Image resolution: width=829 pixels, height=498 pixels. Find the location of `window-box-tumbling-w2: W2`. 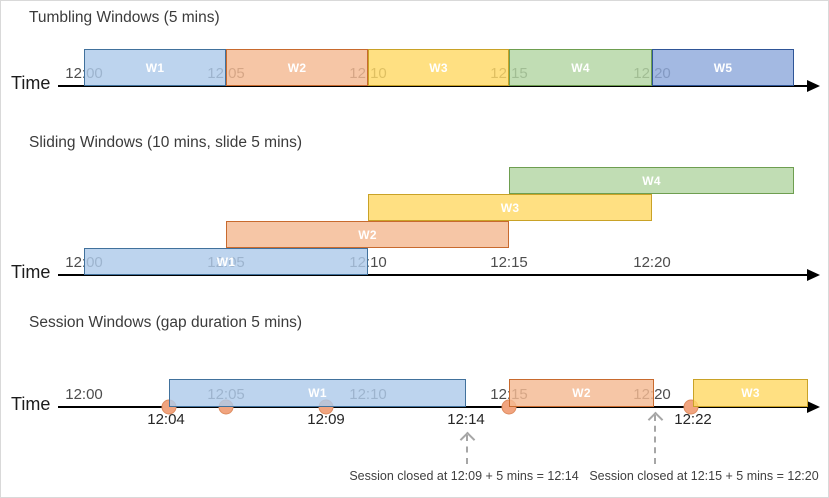

window-box-tumbling-w2: W2 is located at coordinates (297, 67).